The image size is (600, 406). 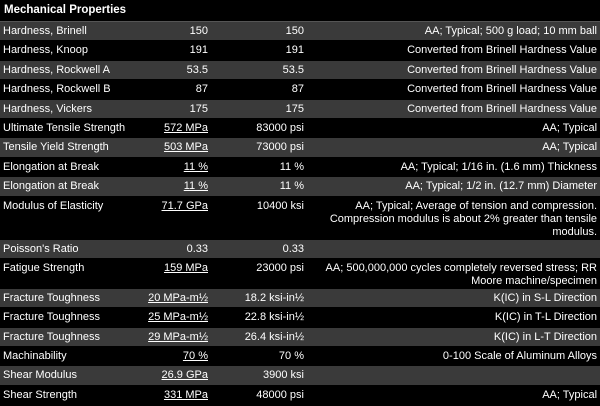 What do you see at coordinates (176, 218) in the screenshot?
I see `metric-value: 71.7 GPa` at bounding box center [176, 218].